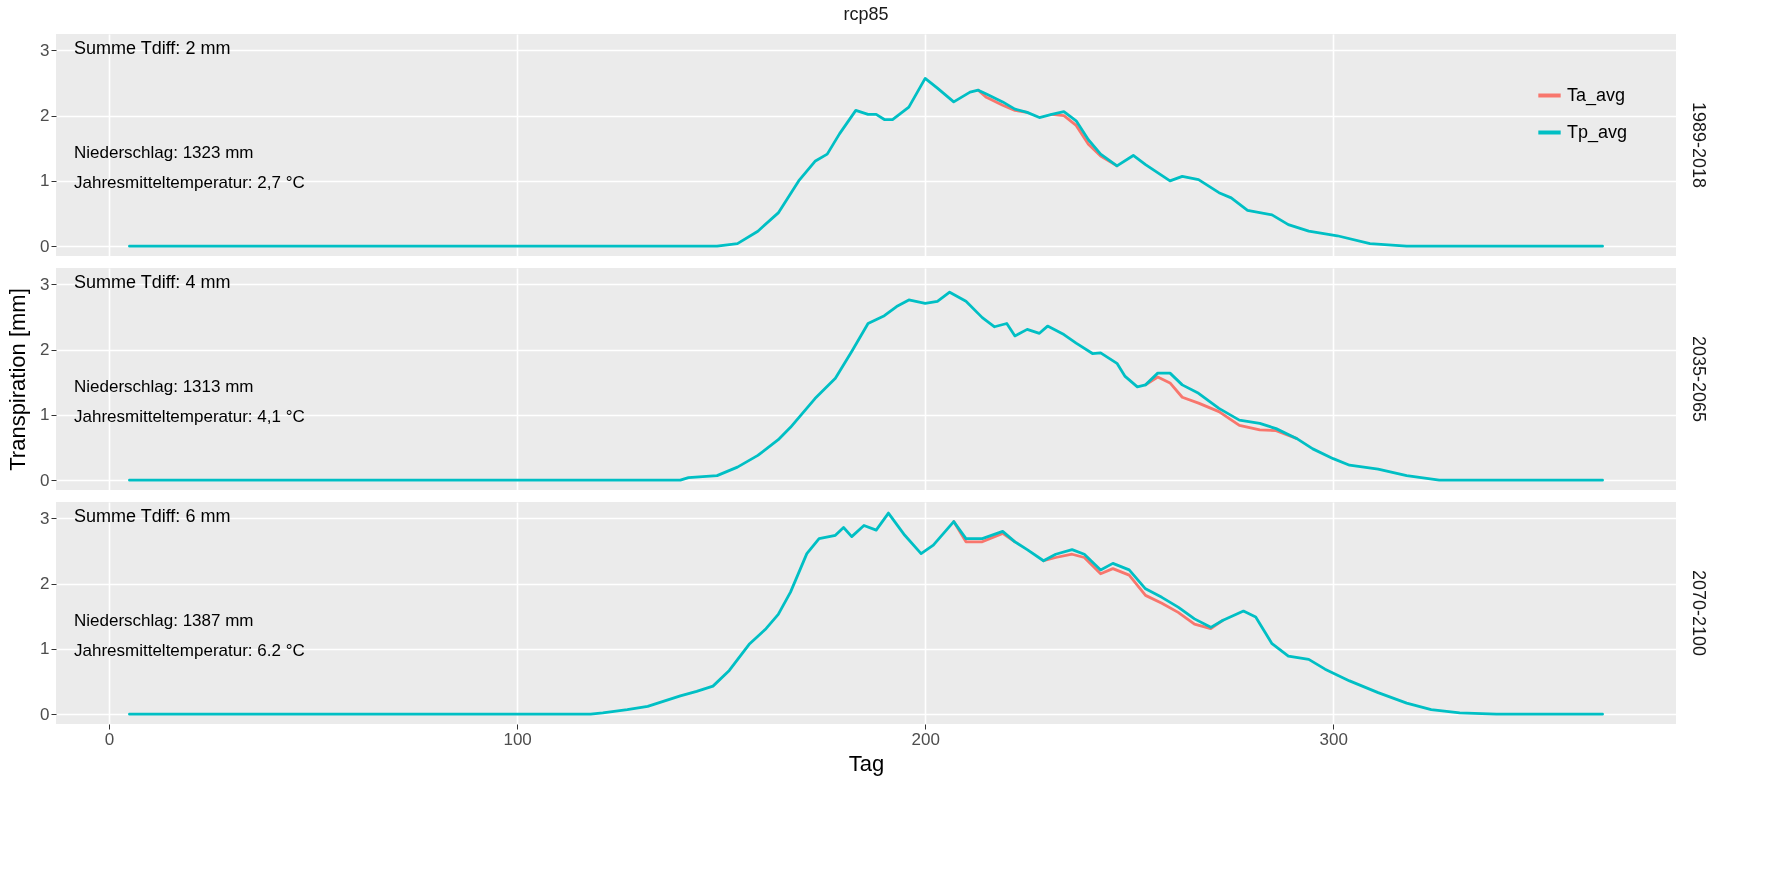 This screenshot has width=1781, height=882. I want to click on legend-label: Ta_avg, so click(1596, 95).